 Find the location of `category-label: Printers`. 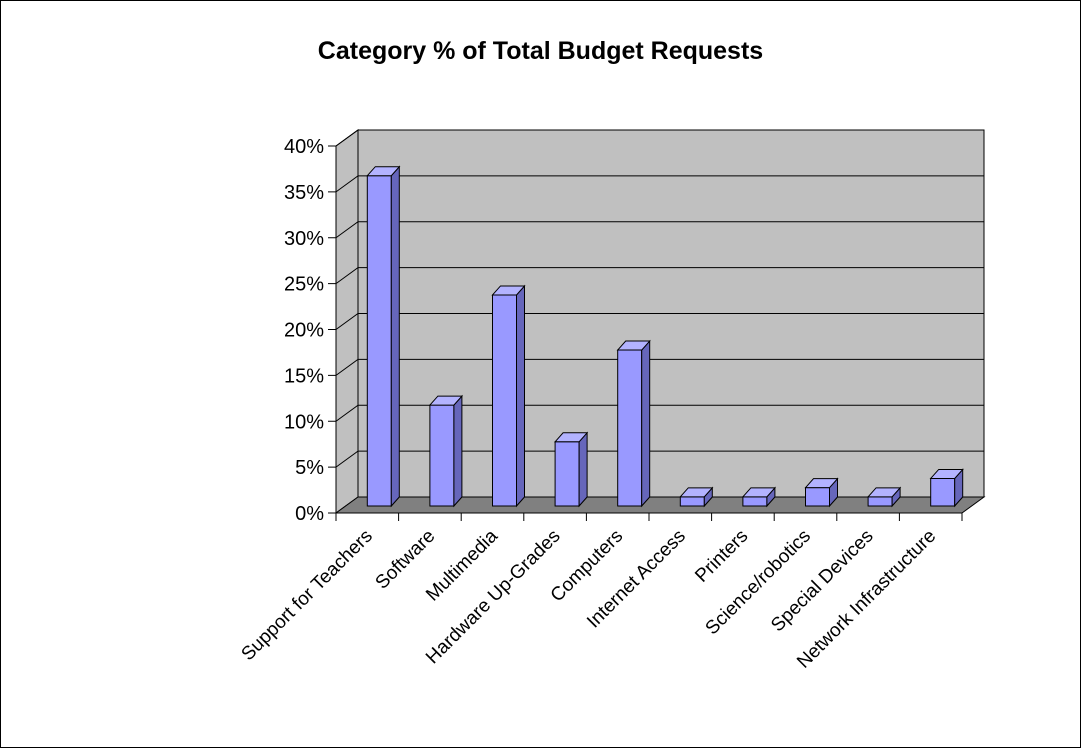

category-label: Printers is located at coordinates (721, 556).